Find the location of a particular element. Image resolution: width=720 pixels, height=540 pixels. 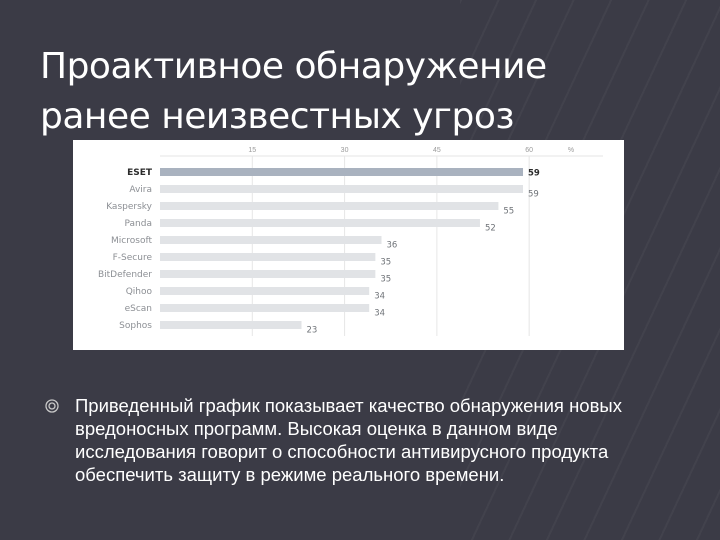

x-tick-label-unit: % is located at coordinates (571, 150).